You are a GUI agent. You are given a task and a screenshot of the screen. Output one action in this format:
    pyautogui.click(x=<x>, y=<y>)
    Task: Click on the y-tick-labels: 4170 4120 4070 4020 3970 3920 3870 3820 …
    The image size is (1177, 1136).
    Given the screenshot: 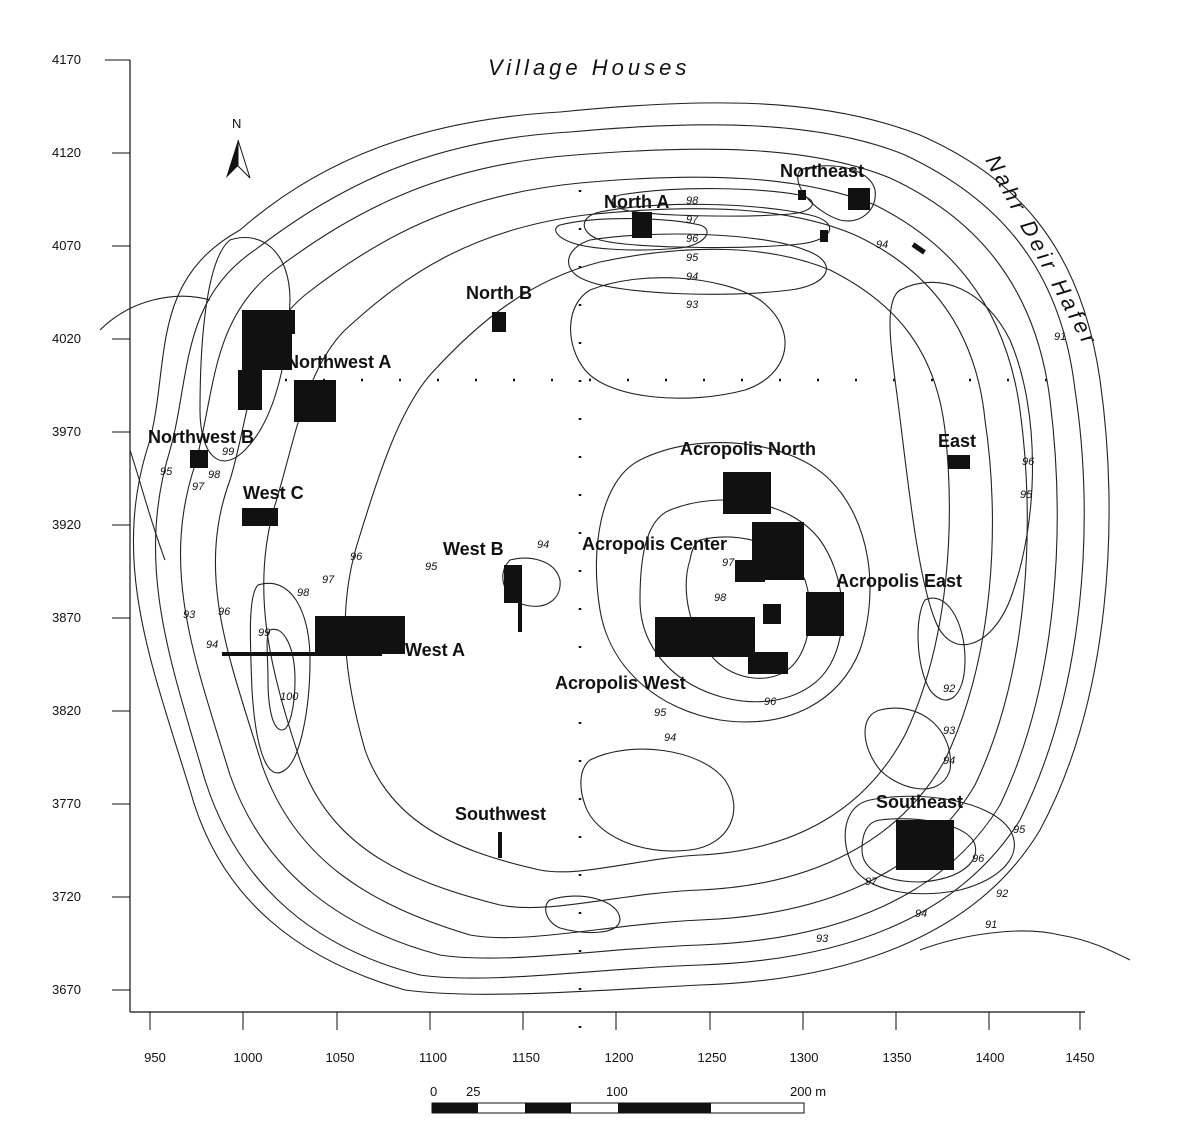 What is the action you would take?
    pyautogui.click(x=66, y=524)
    